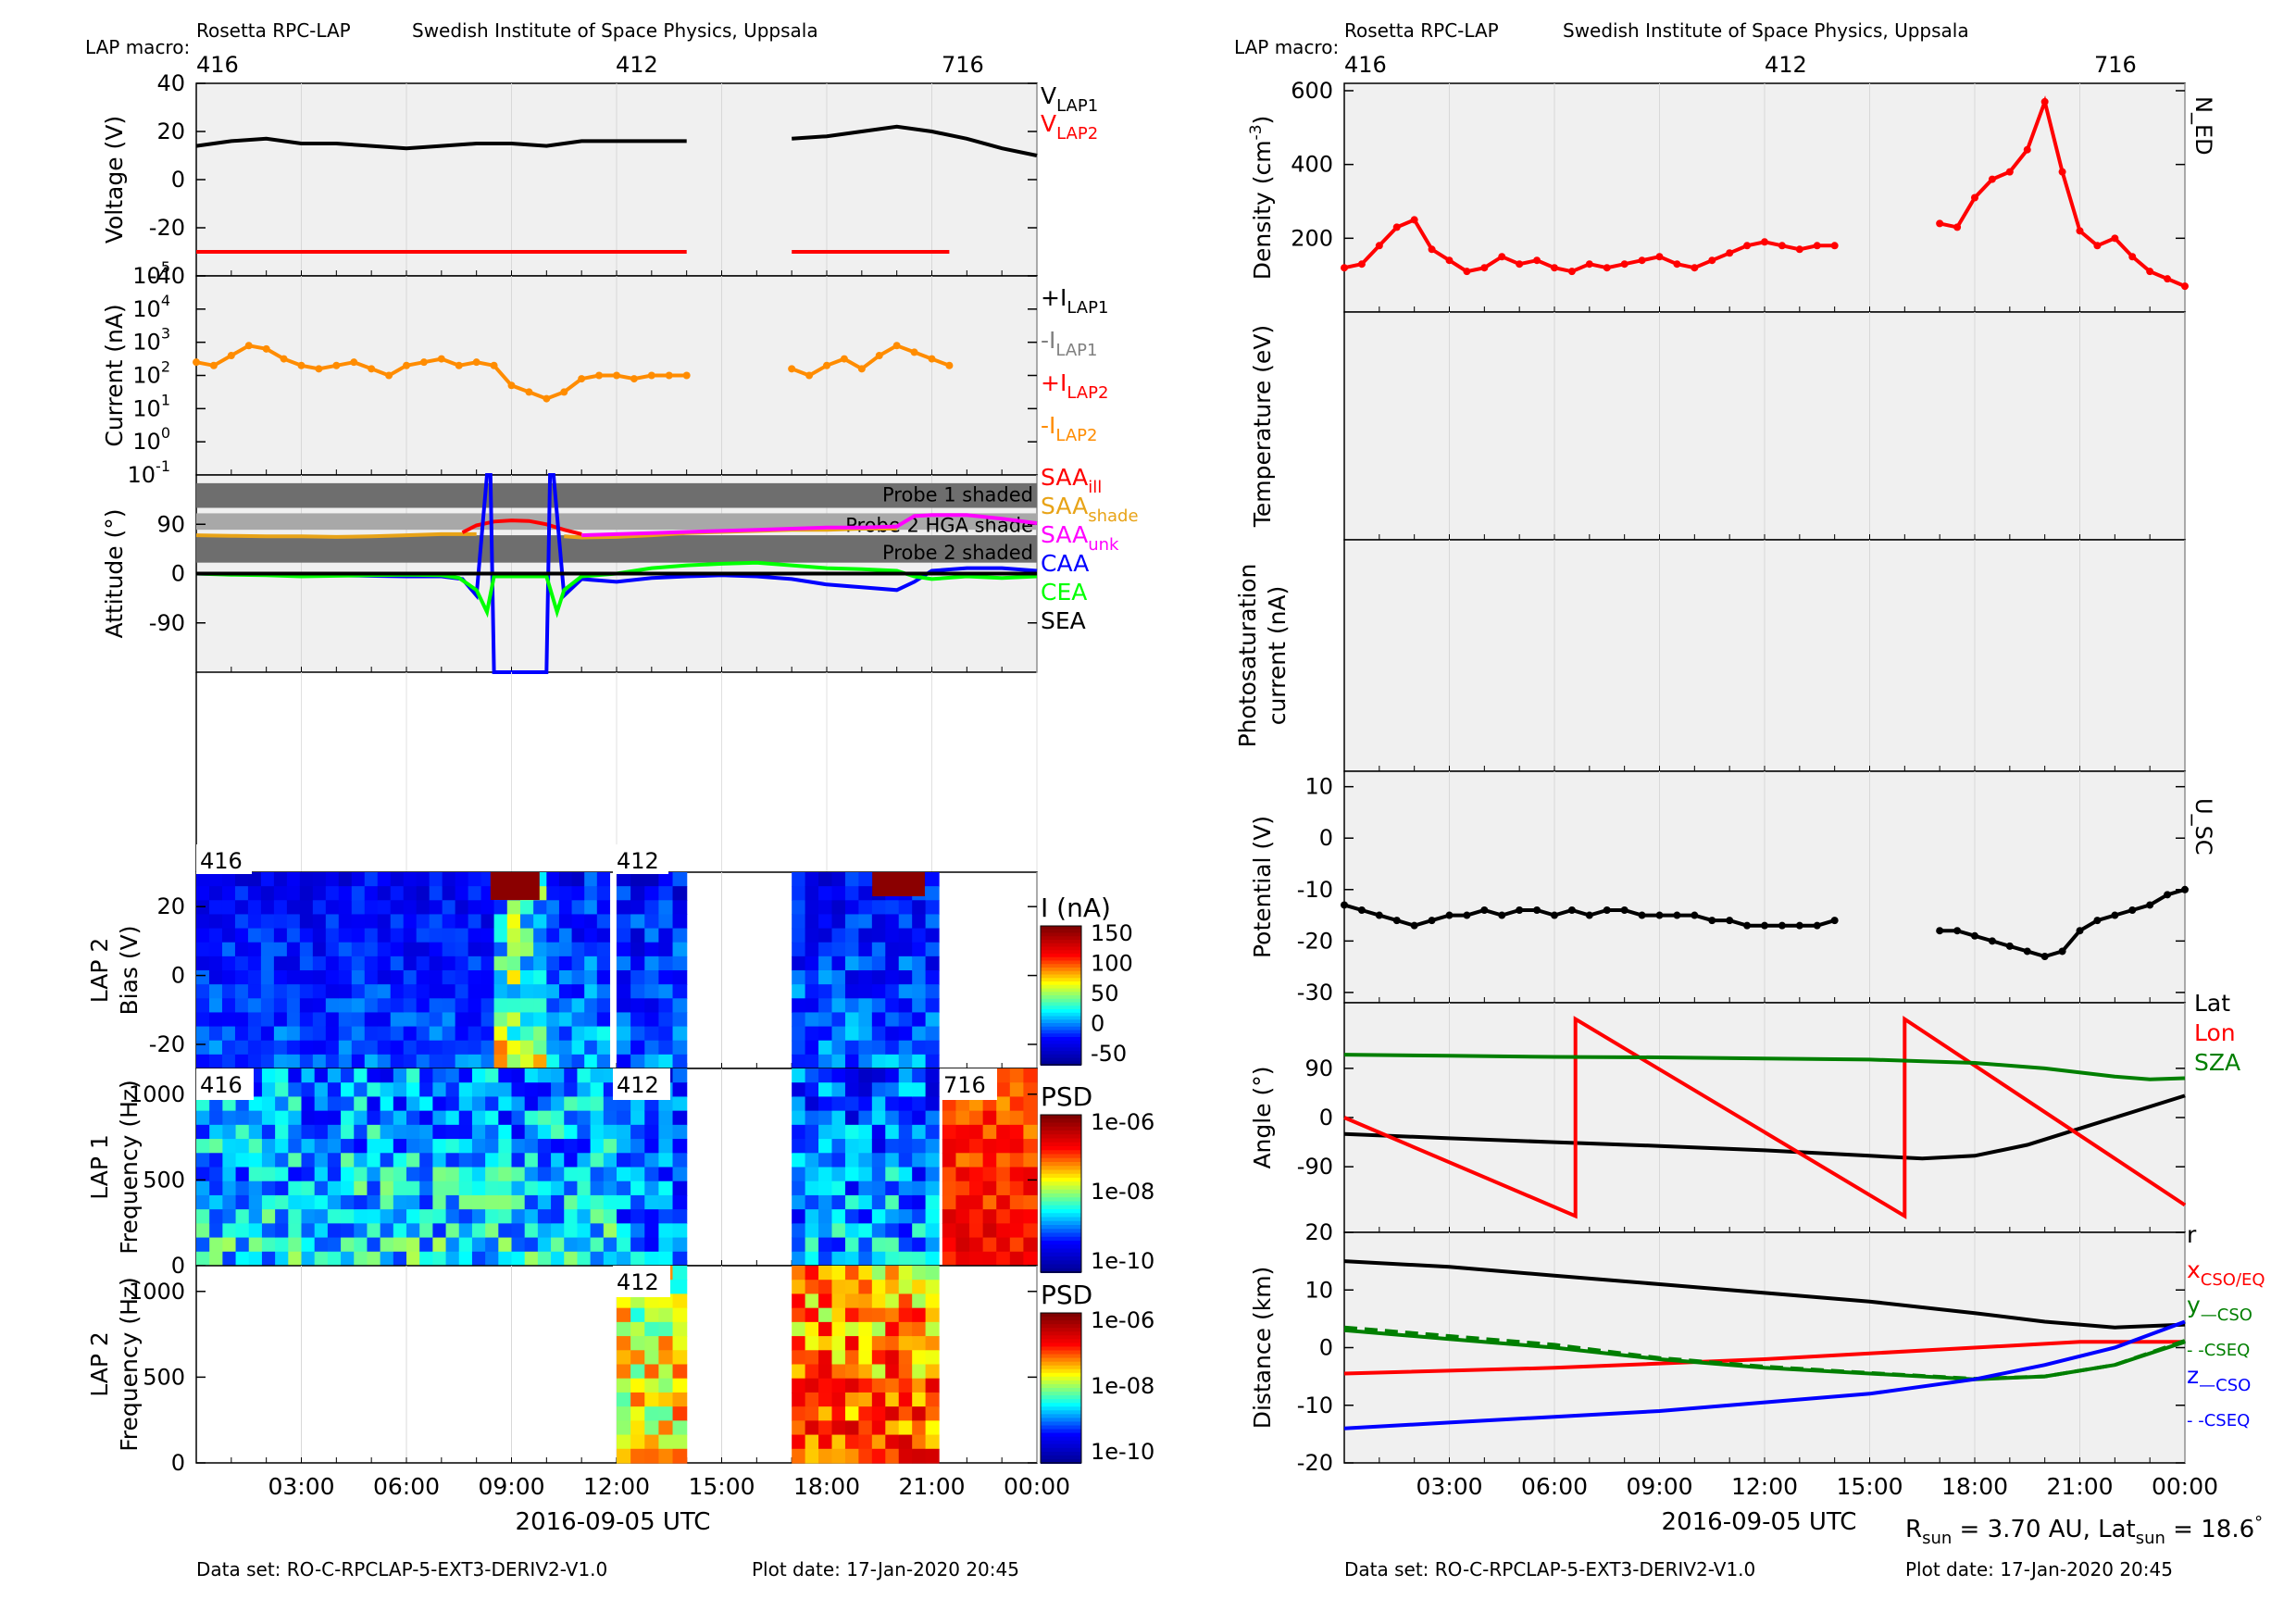  I want to click on photosaturation-ylabel: current (nA), so click(1277, 656).